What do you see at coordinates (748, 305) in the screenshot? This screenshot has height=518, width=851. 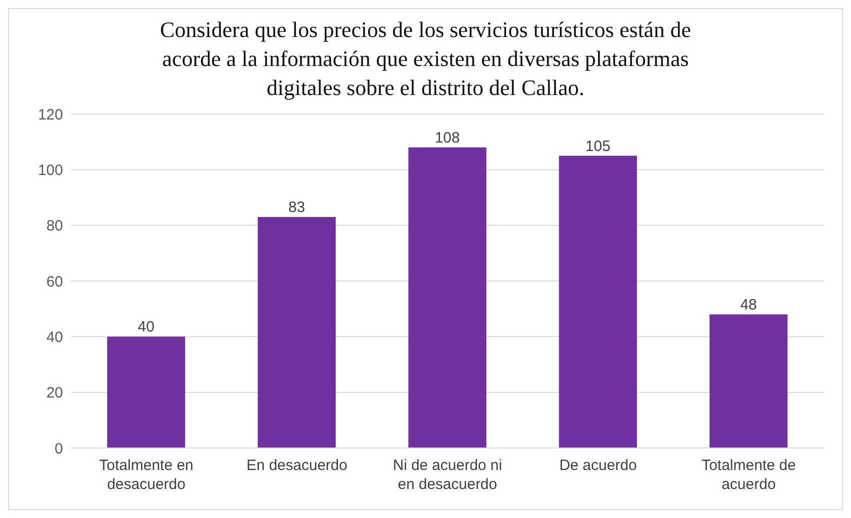 I see `data-label: 48` at bounding box center [748, 305].